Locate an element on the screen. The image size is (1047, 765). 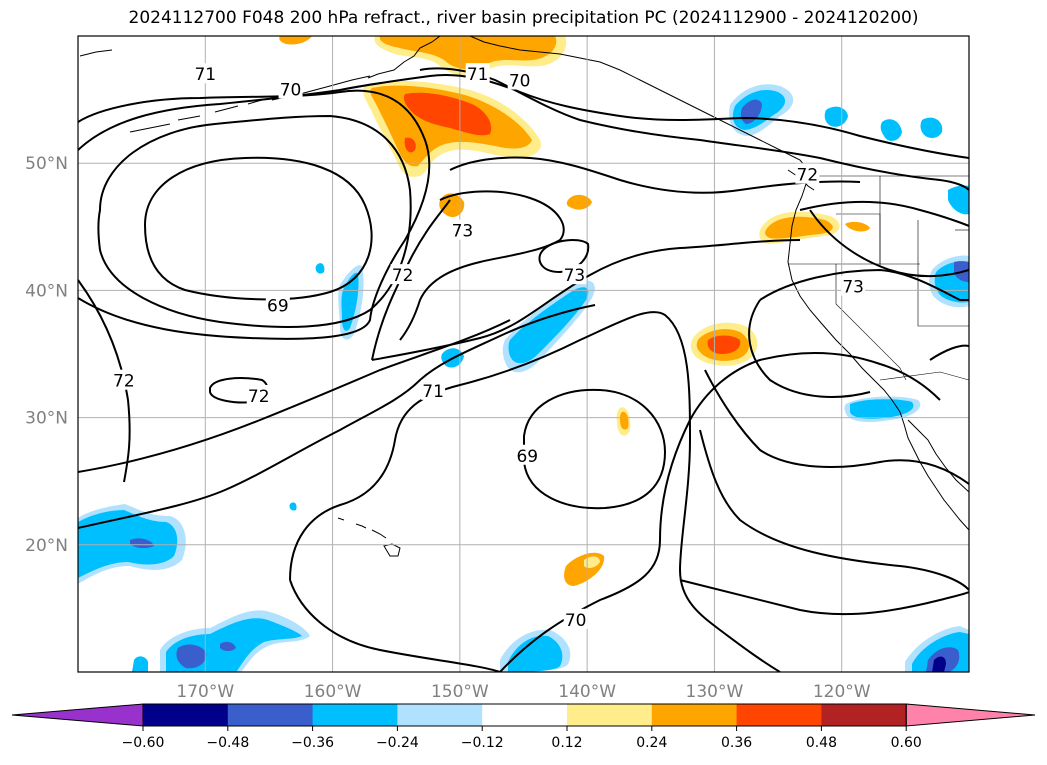
colorbar-extend-high is located at coordinates (970, 715).